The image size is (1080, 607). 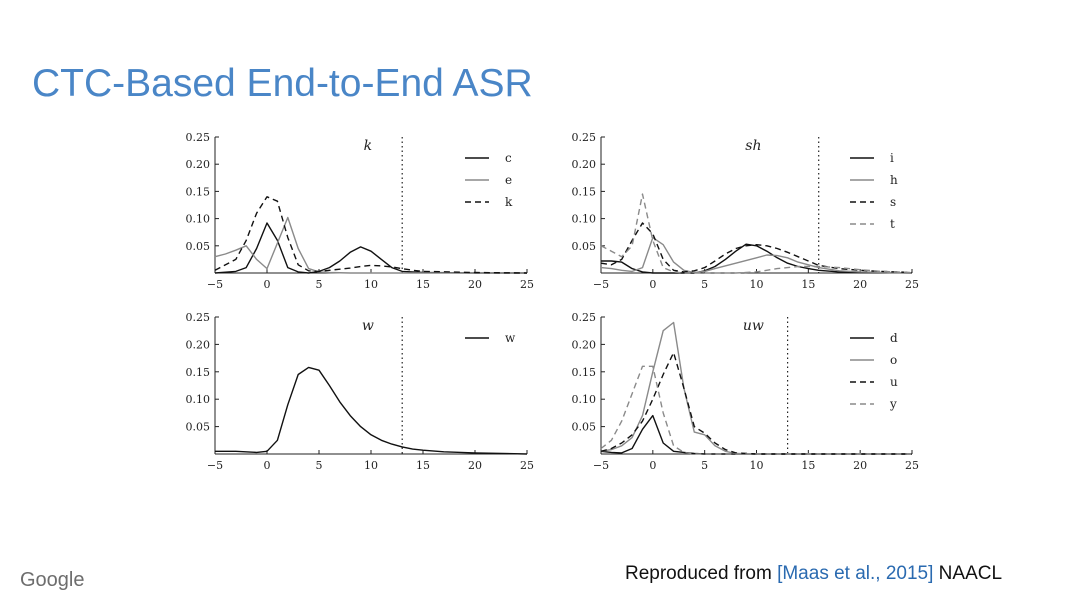 I want to click on legend-label: c, so click(x=508, y=158).